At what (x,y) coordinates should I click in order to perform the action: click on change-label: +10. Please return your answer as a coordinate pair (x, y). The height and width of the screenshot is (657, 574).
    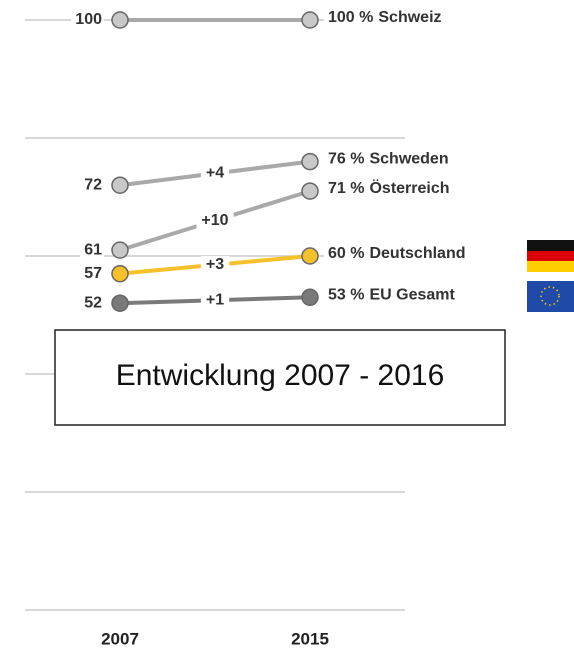
    Looking at the image, I should click on (214, 220).